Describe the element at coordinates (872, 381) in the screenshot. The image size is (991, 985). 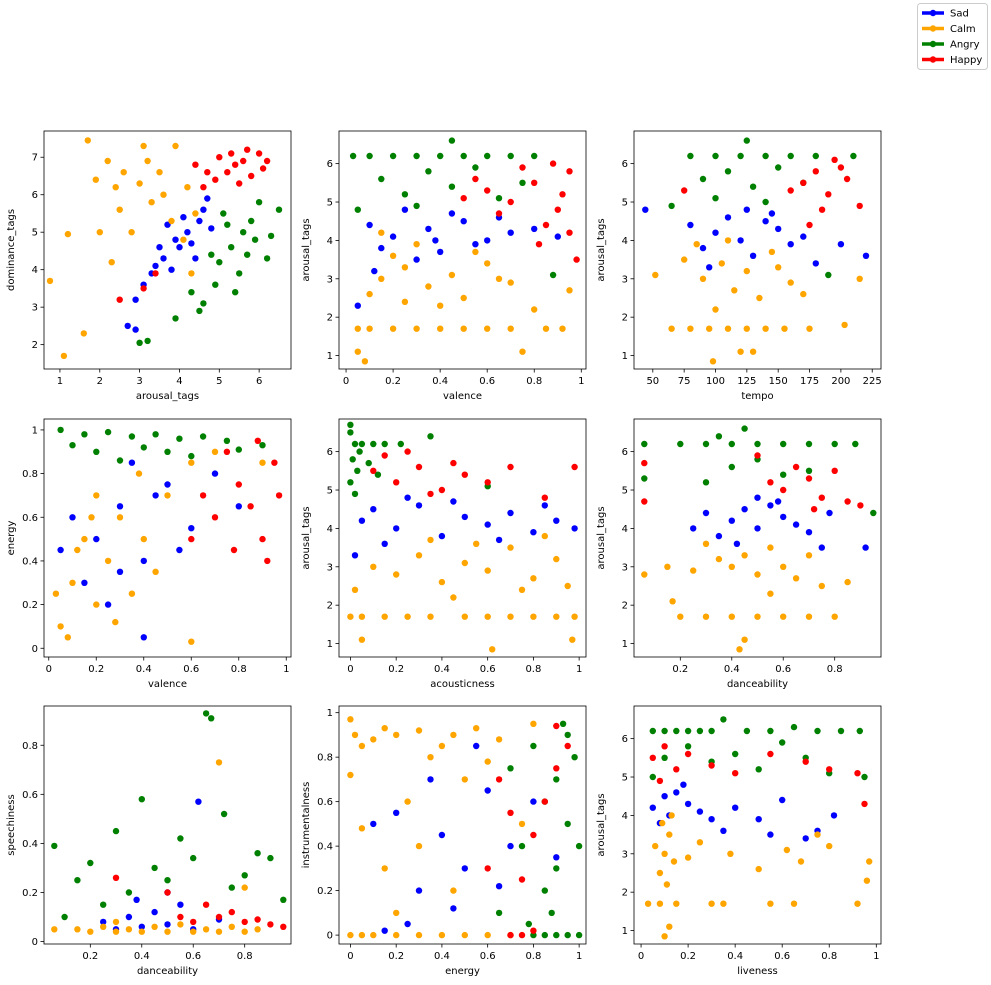
I see `x-tick-label: 225` at that location.